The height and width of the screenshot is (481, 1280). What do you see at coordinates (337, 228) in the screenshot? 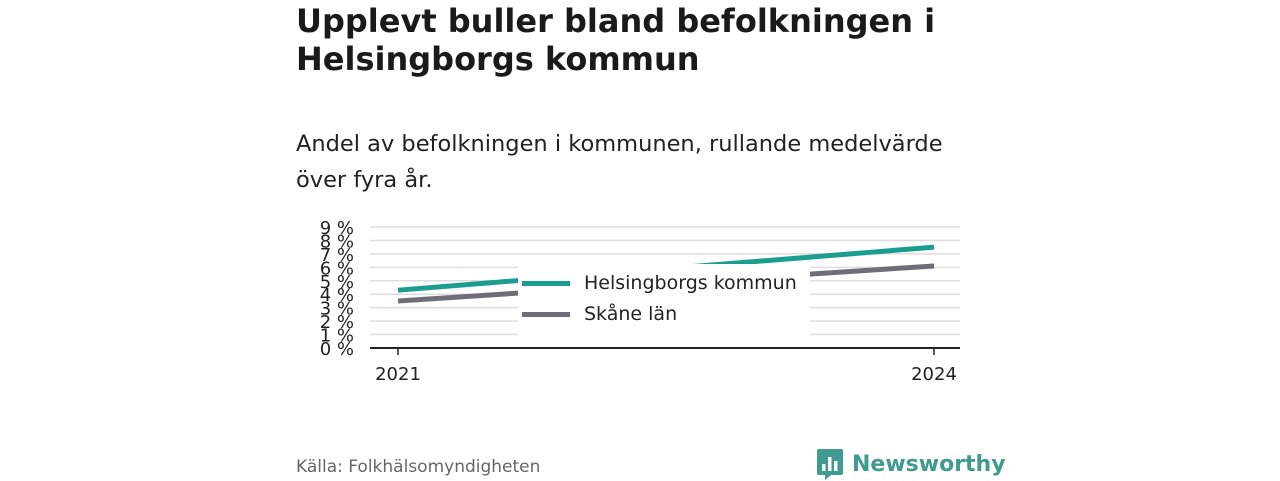
I see `y-tick-label: 9 %` at bounding box center [337, 228].